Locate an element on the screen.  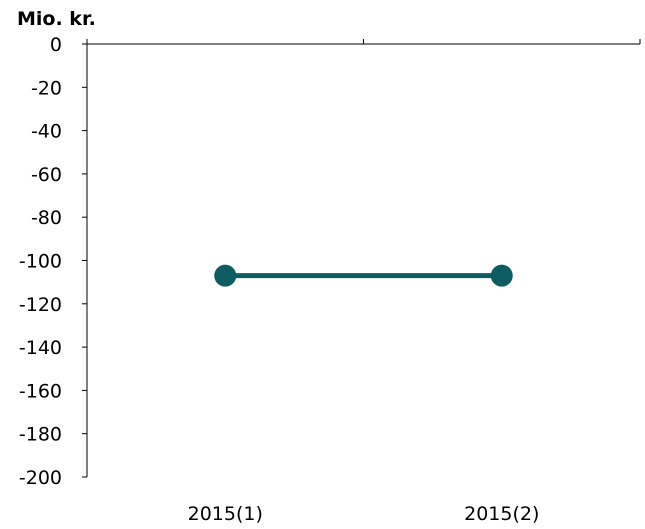
y-axis: 0 -20 -40 -60 -80 -100 -120 -140 -160 -180 -200 is located at coordinates (53, 261).